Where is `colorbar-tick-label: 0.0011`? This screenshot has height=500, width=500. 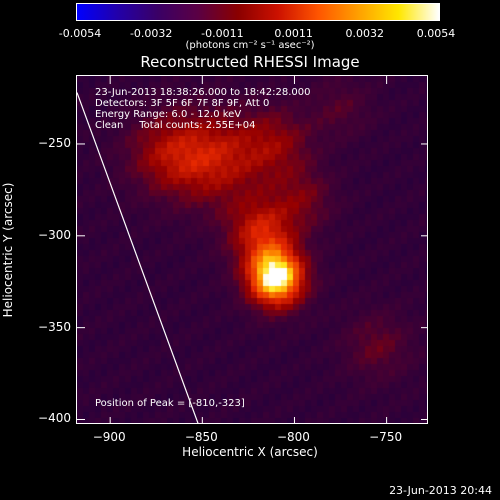 colorbar-tick-label: 0.0011 is located at coordinates (293, 33).